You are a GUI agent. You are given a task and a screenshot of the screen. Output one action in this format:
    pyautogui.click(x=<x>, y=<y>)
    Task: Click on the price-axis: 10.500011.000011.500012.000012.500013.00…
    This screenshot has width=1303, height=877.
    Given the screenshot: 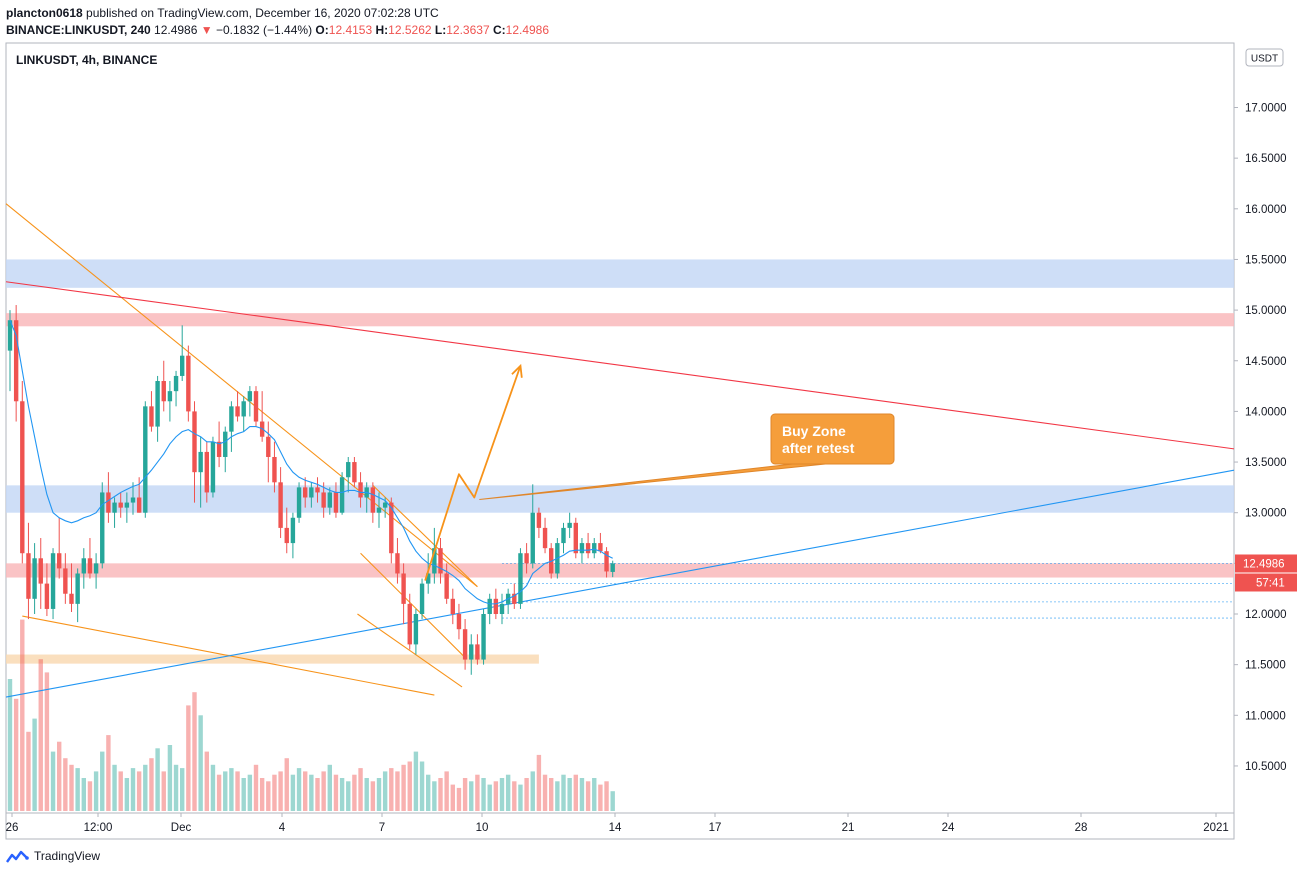 What is the action you would take?
    pyautogui.click(x=1260, y=438)
    